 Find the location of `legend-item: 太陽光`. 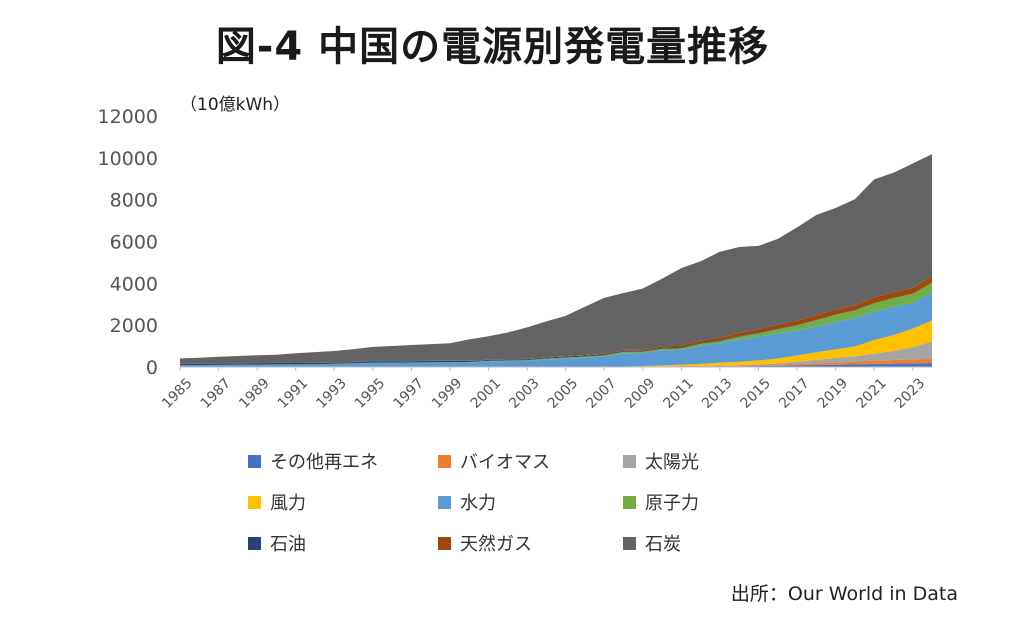

legend-item: 太陽光 is located at coordinates (661, 461).